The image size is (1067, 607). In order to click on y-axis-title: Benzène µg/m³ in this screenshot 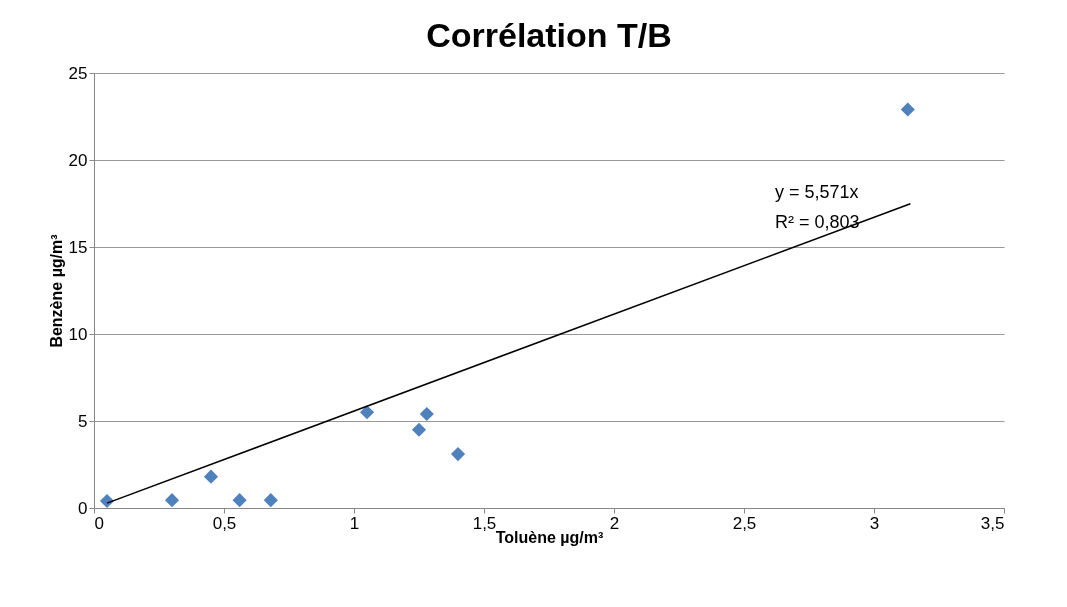, I will do `click(56, 291)`.